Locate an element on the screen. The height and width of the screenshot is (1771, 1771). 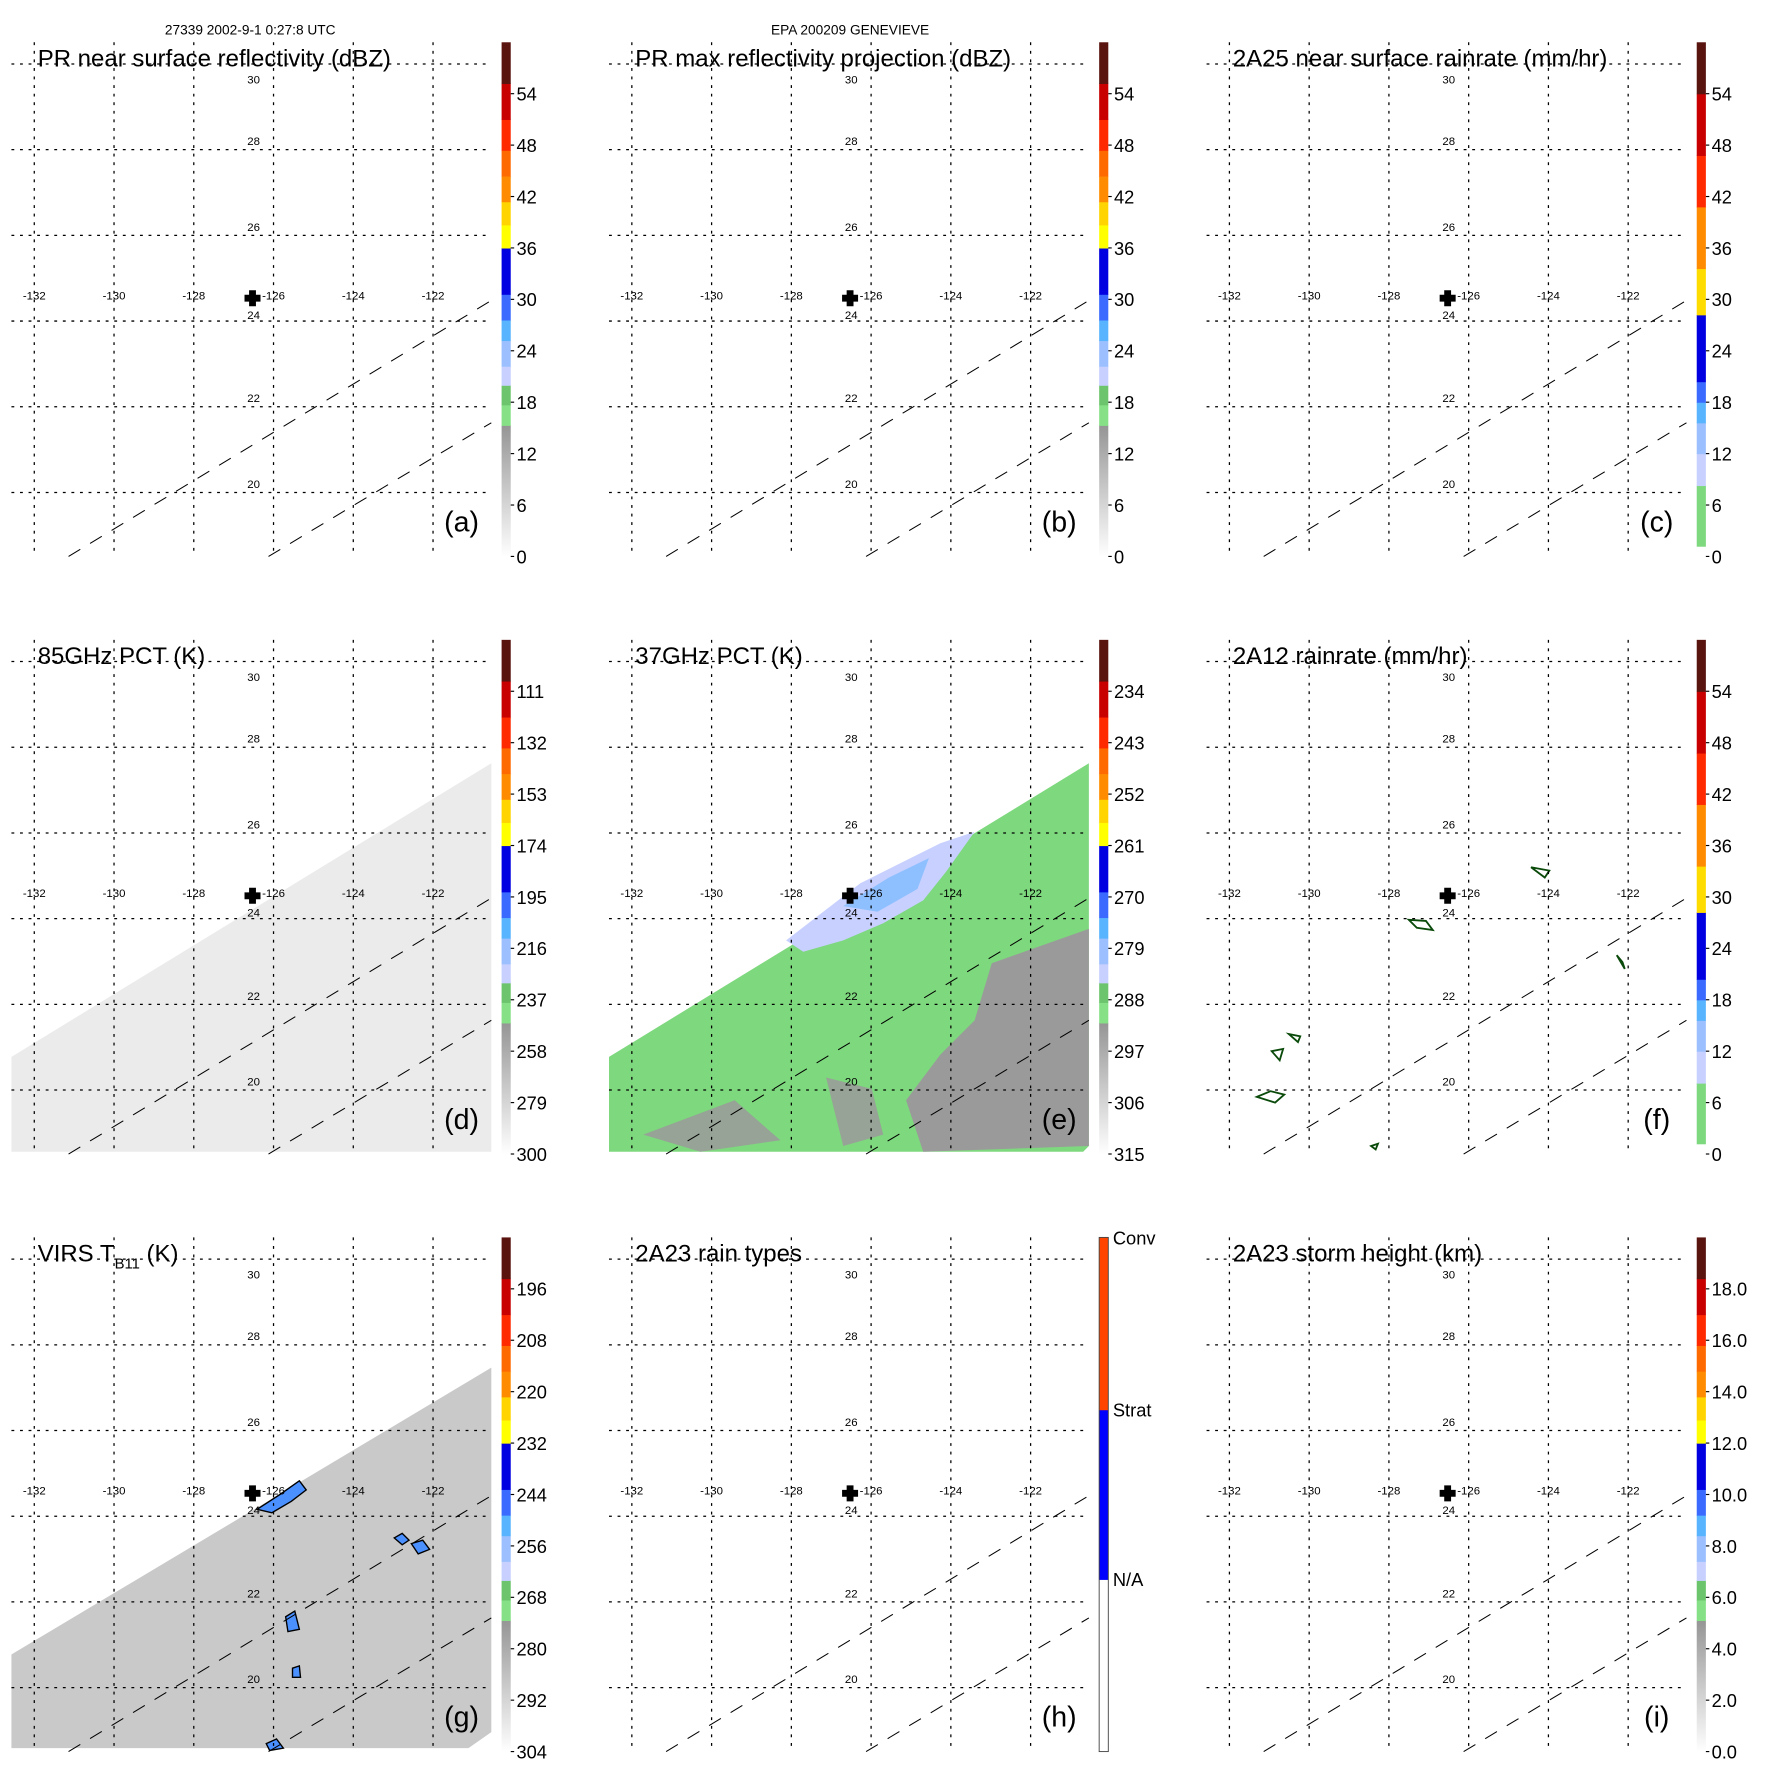
colorbar-label: 196 is located at coordinates (531, 1289).